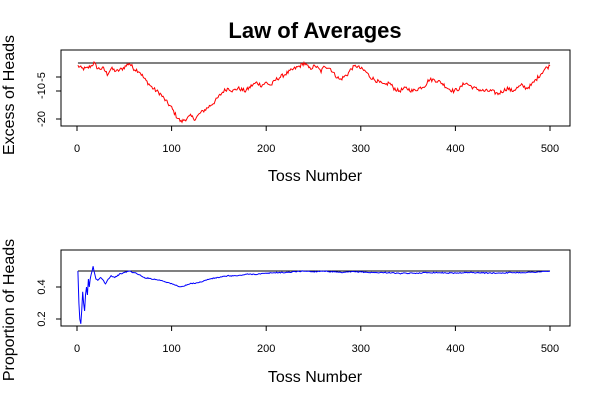 This screenshot has width=599, height=400. What do you see at coordinates (48, 303) in the screenshot?
I see `y-axis: 0.2 0.4` at bounding box center [48, 303].